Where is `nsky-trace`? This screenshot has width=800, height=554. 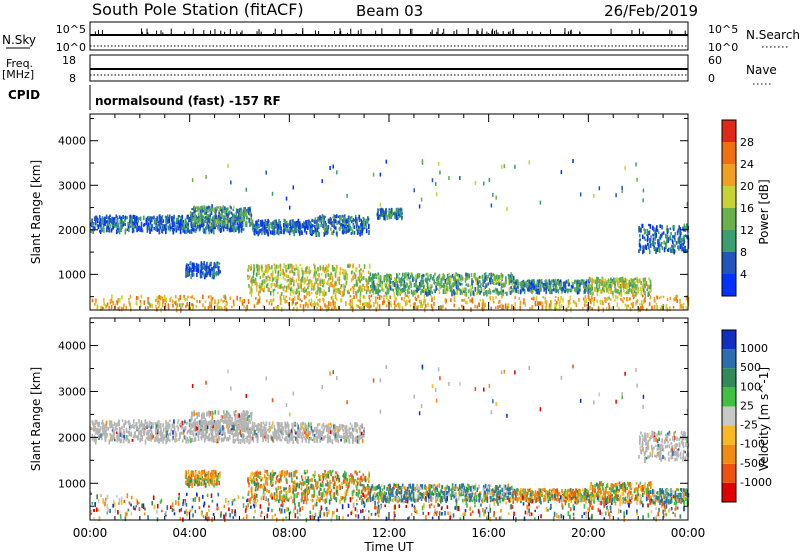 nsky-trace is located at coordinates (389, 37).